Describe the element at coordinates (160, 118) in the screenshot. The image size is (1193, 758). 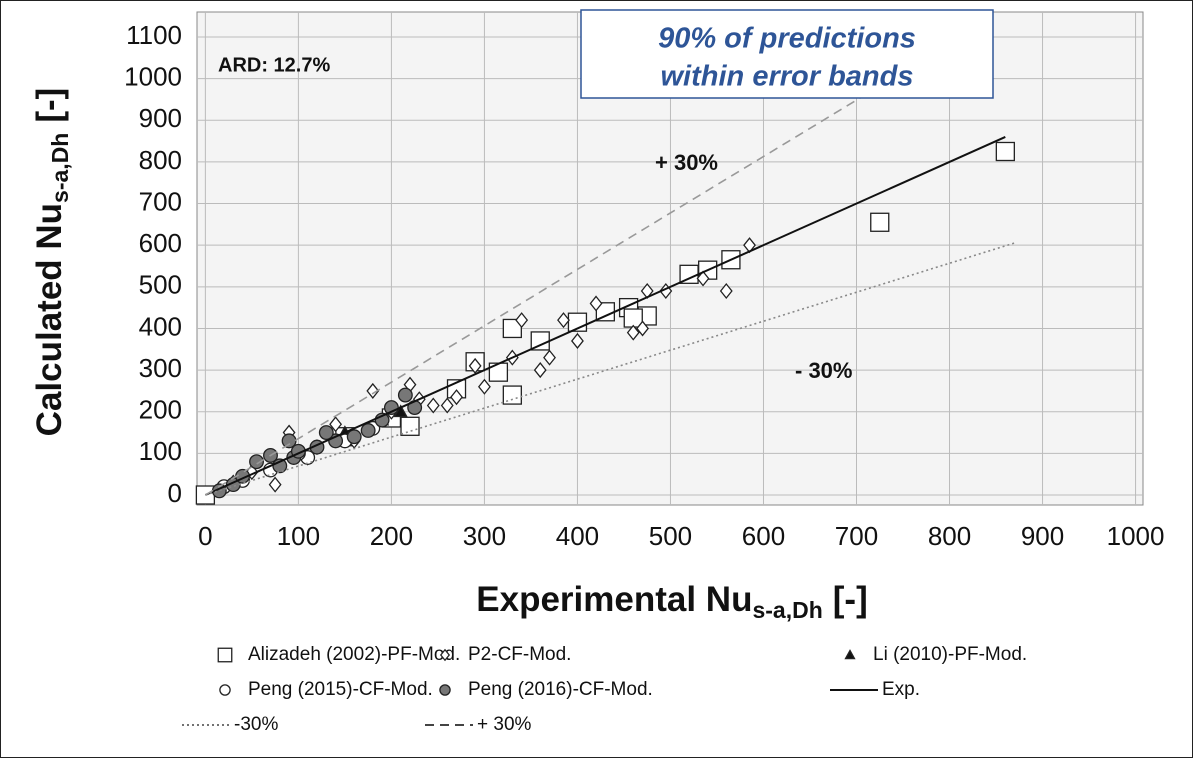
I see `y-tick-label: 900` at that location.